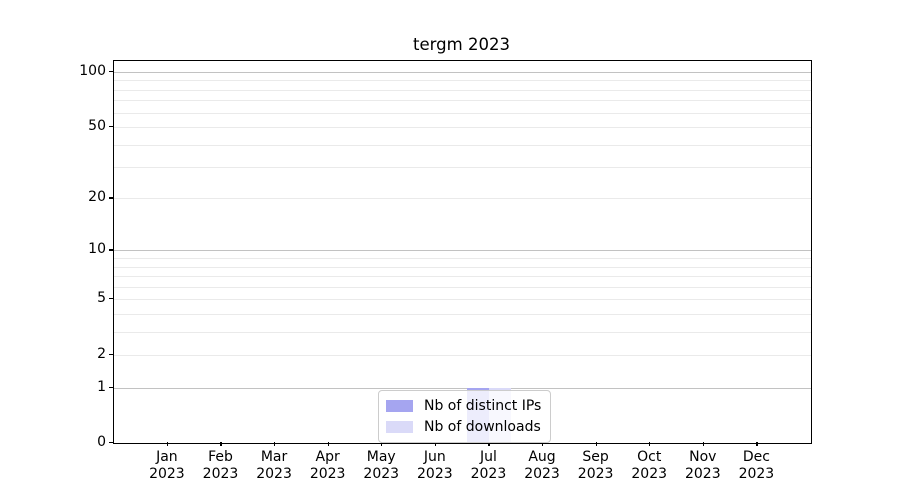 Image resolution: width=900 pixels, height=500 pixels. What do you see at coordinates (488, 457) in the screenshot?
I see `x-tick-month: Jul` at bounding box center [488, 457].